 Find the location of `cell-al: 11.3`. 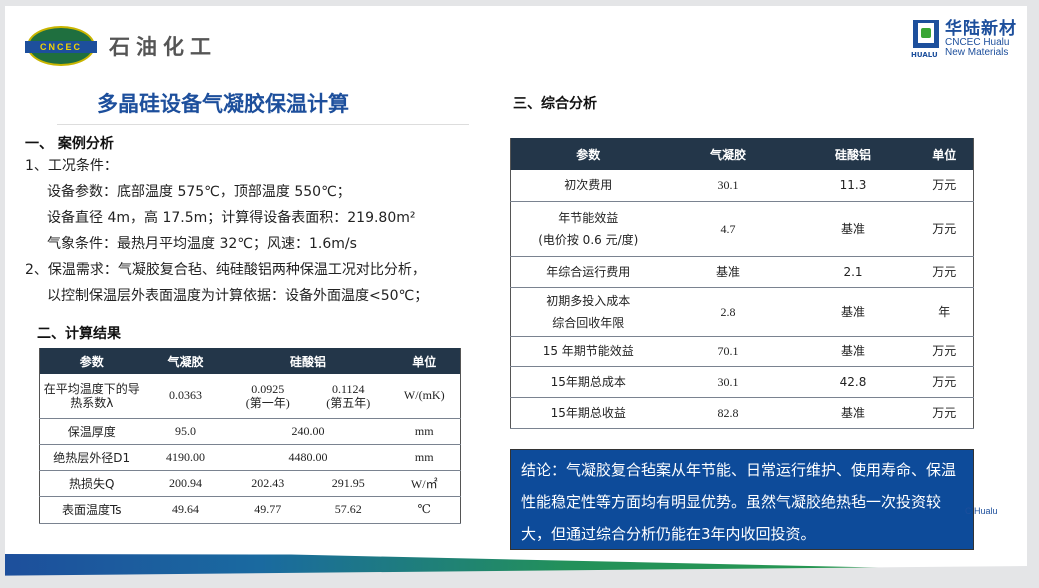

cell-al: 11.3 is located at coordinates (853, 186).